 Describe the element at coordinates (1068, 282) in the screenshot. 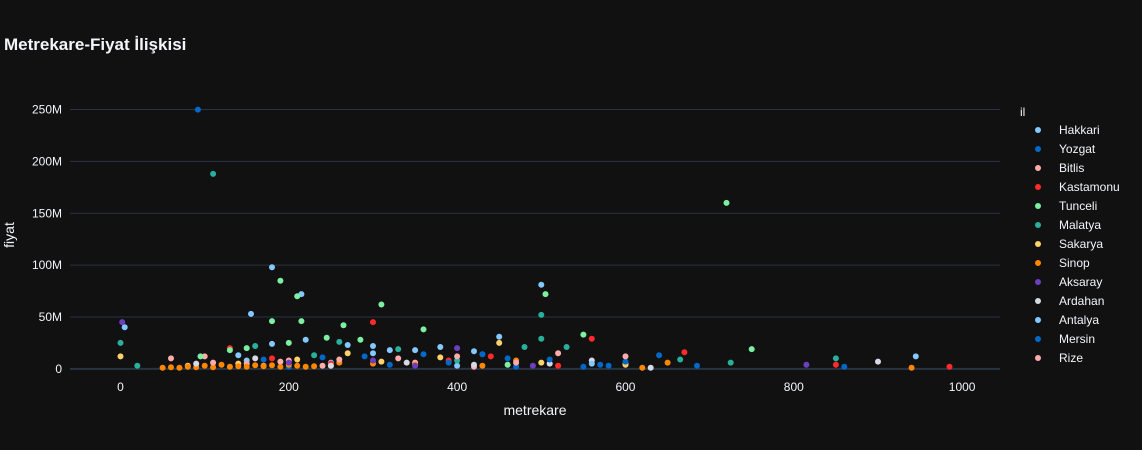

I see `legend-item: Aksaray` at that location.